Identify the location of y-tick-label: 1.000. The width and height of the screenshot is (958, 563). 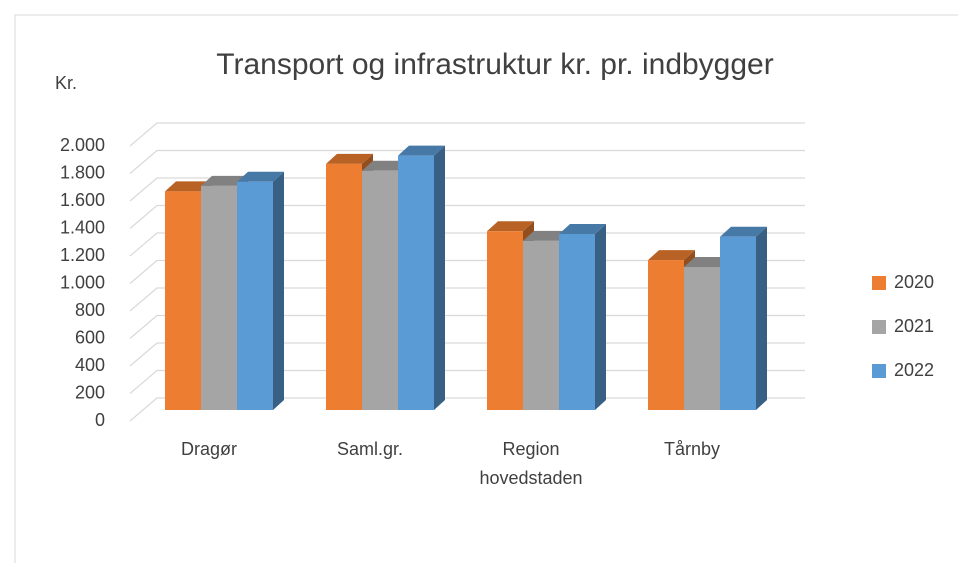
(82, 282).